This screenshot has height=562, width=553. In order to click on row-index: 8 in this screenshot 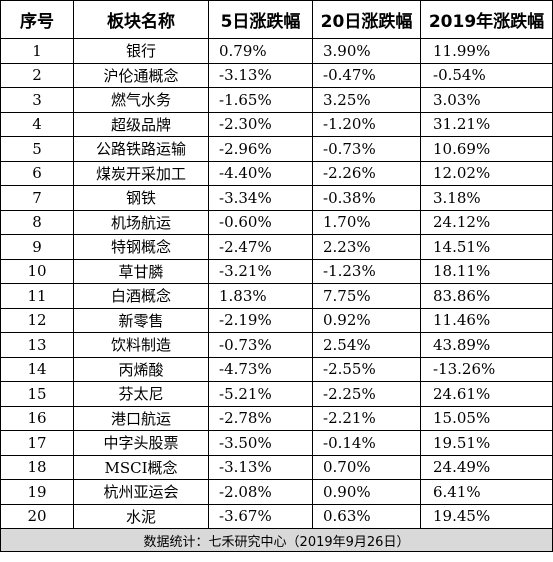, I will do `click(37, 222)`.